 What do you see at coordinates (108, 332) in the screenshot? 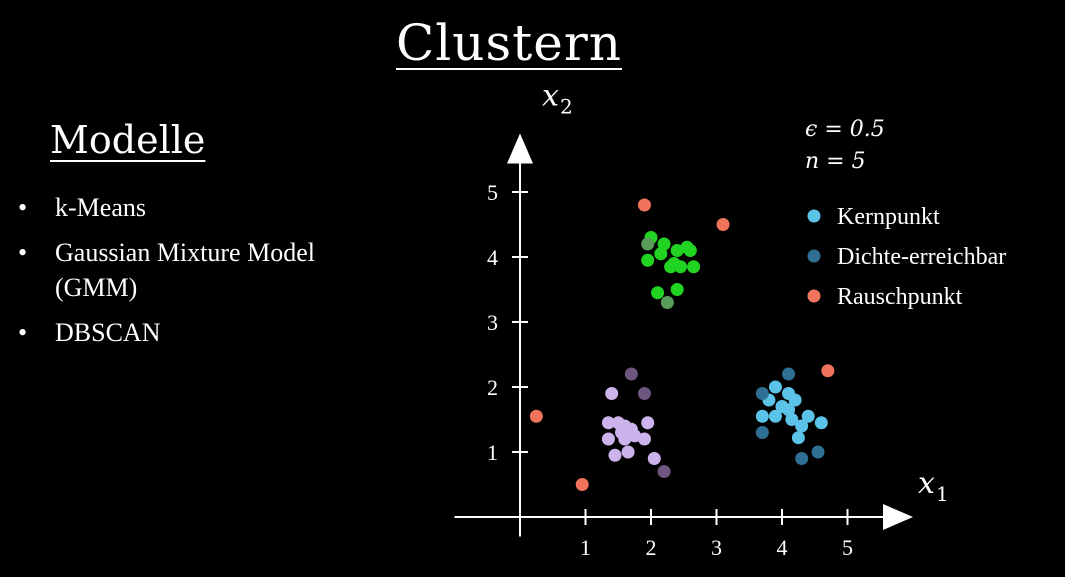
I see `model-label: DBSCAN` at bounding box center [108, 332].